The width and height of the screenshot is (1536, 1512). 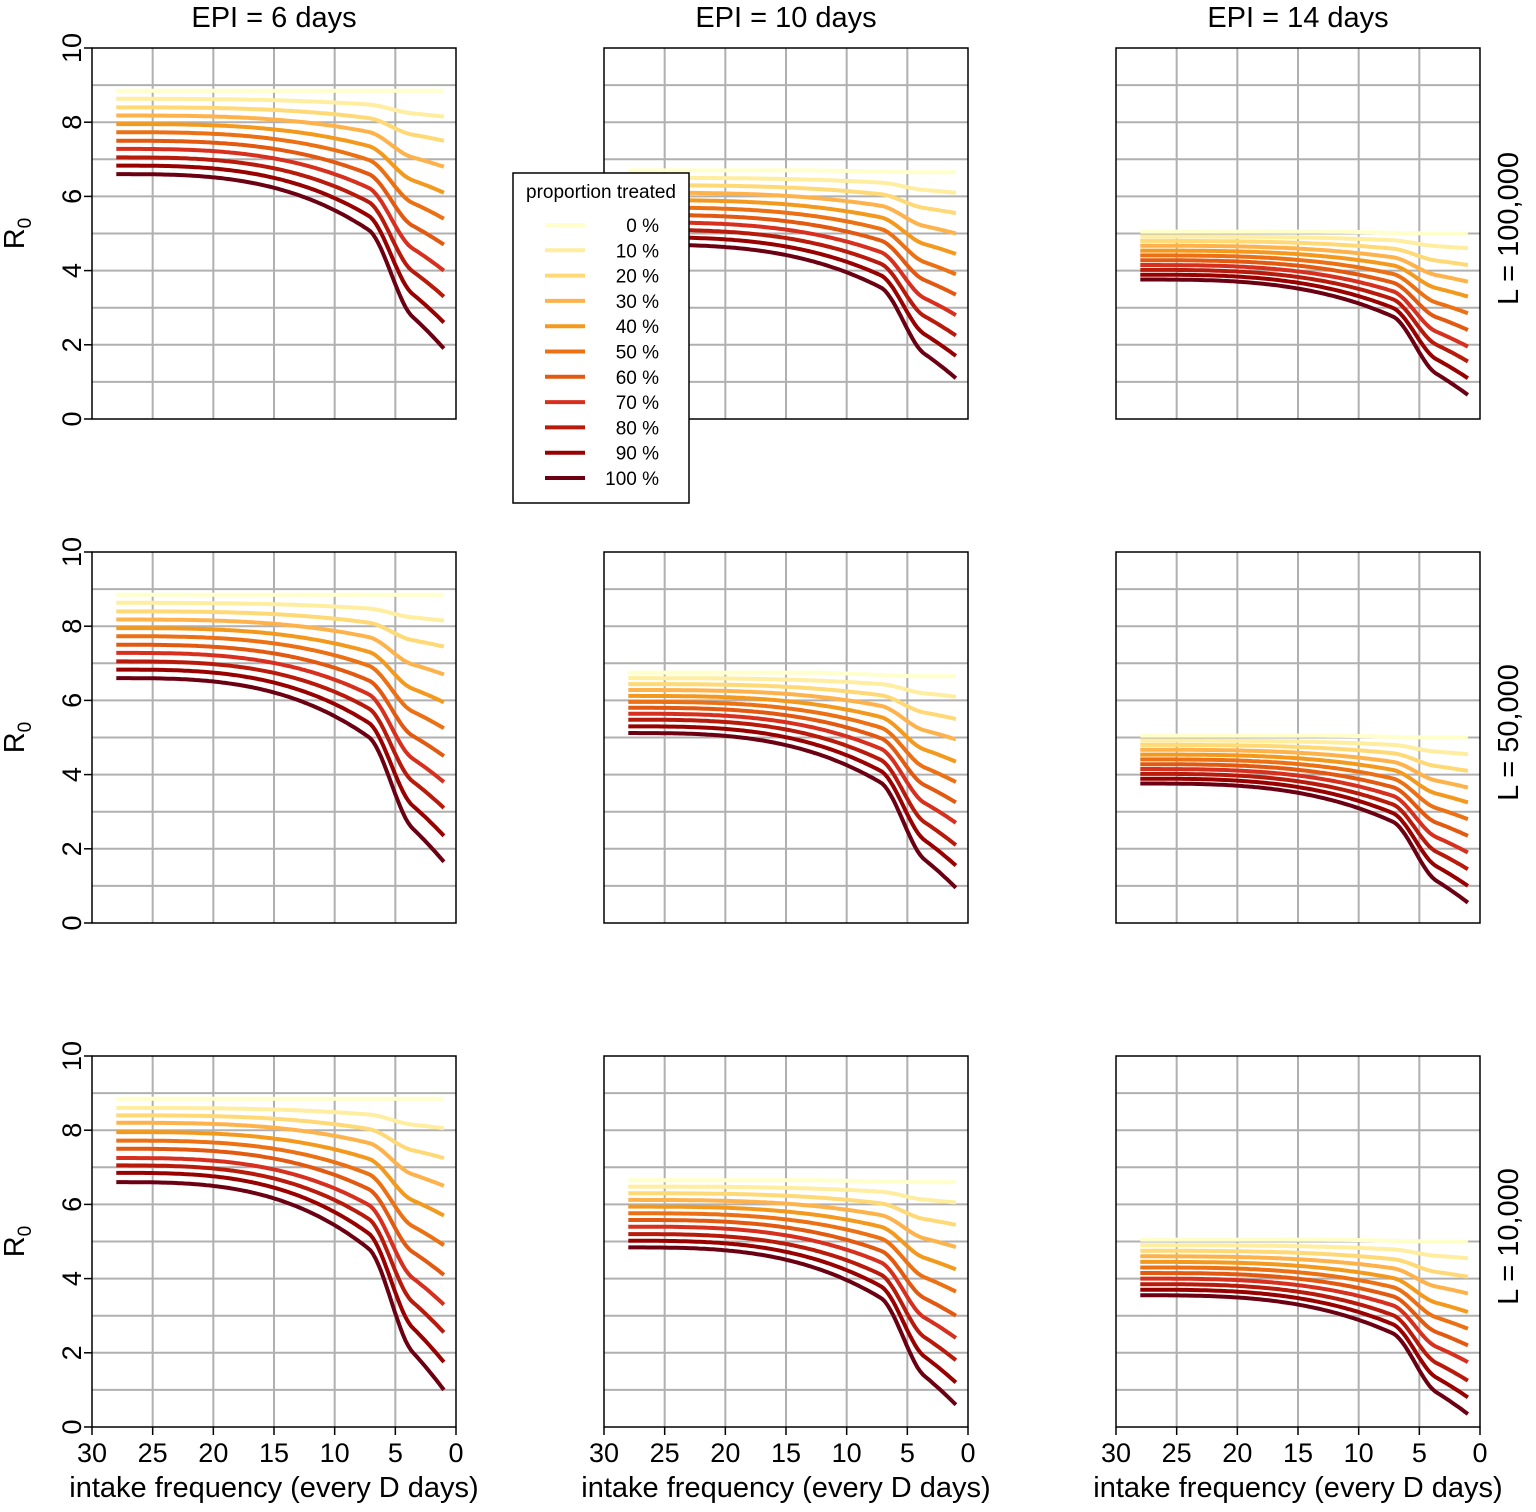 I want to click on legend-label-3: 30 %, so click(x=637, y=302).